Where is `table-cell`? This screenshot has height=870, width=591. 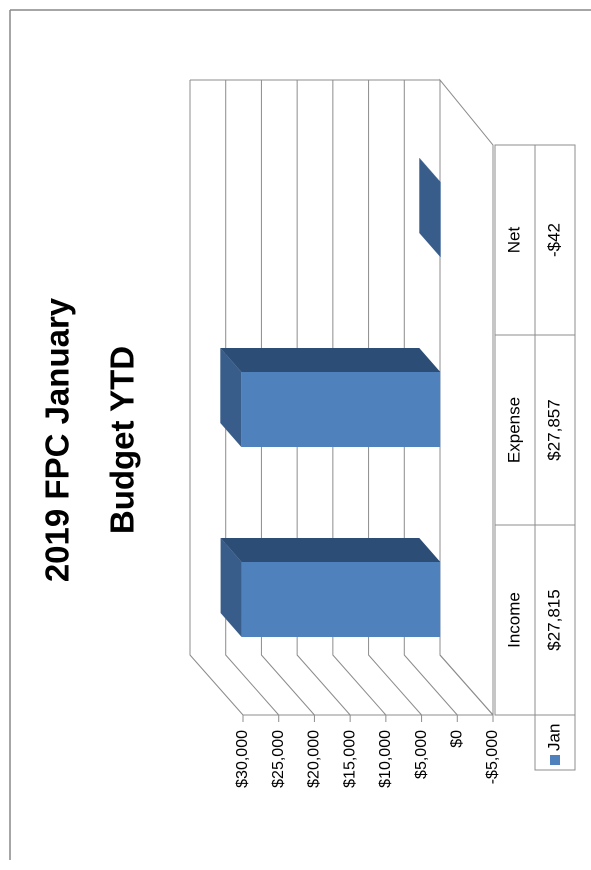
table-cell is located at coordinates (555, 240).